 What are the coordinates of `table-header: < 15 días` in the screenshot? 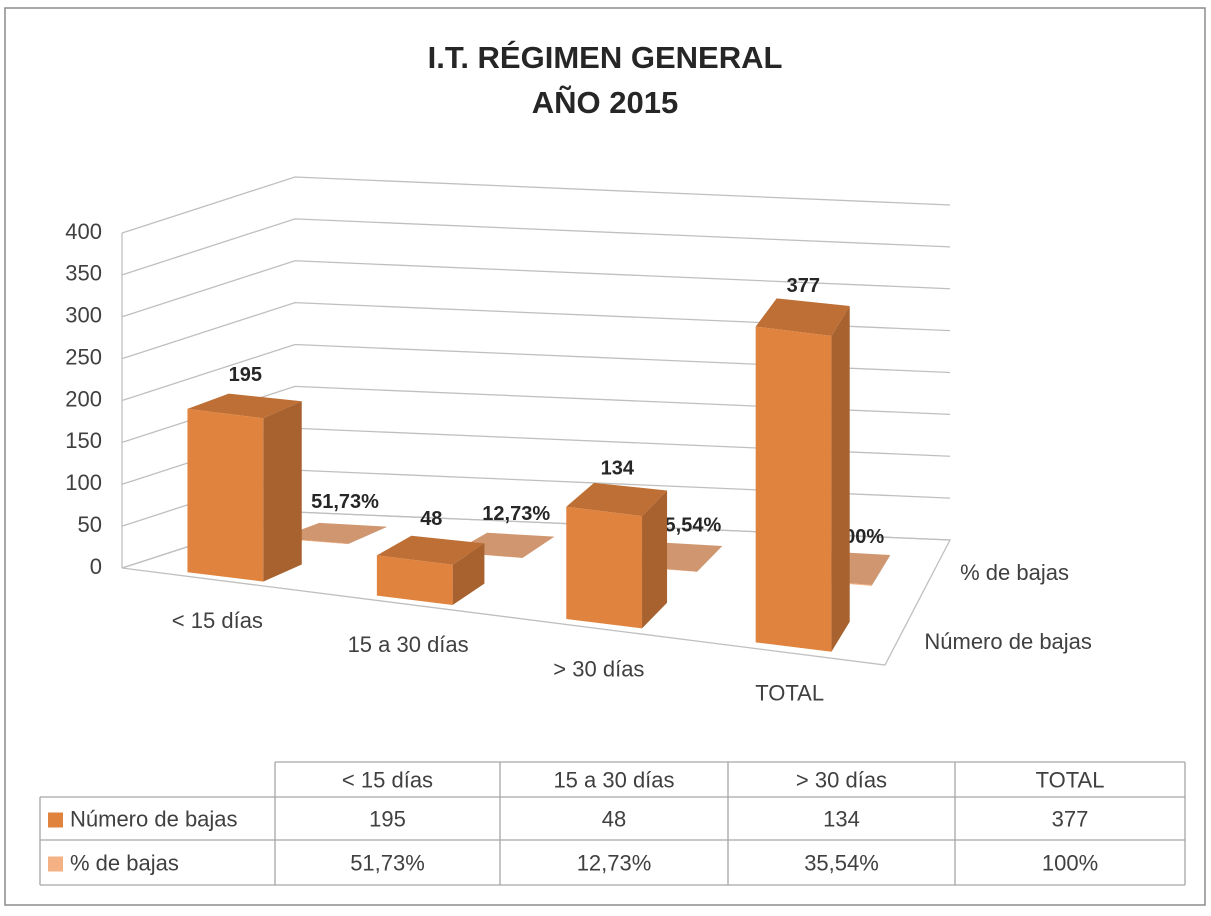 It's located at (387, 779).